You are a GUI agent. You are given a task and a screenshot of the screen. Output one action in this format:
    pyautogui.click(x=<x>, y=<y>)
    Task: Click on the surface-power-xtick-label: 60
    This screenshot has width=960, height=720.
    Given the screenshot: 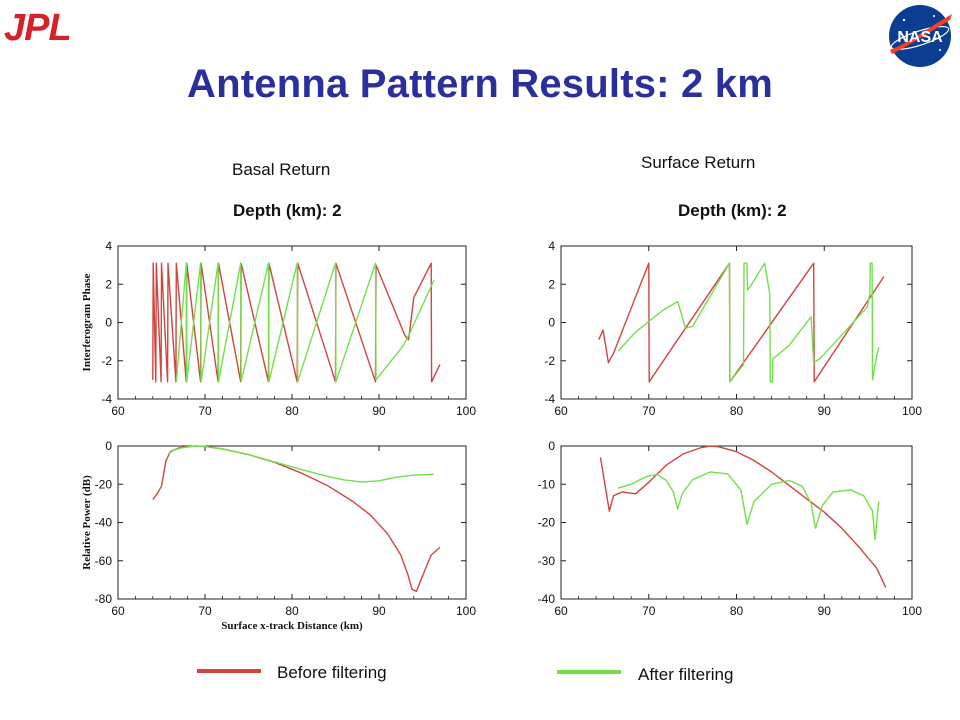 What is the action you would take?
    pyautogui.click(x=561, y=611)
    